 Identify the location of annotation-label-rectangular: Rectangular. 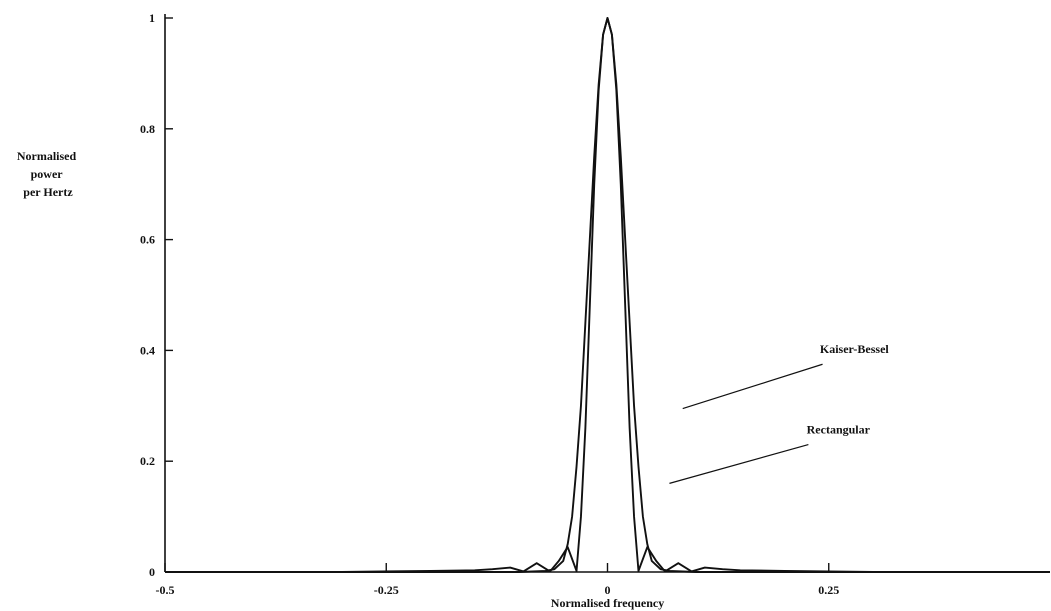
(839, 430).